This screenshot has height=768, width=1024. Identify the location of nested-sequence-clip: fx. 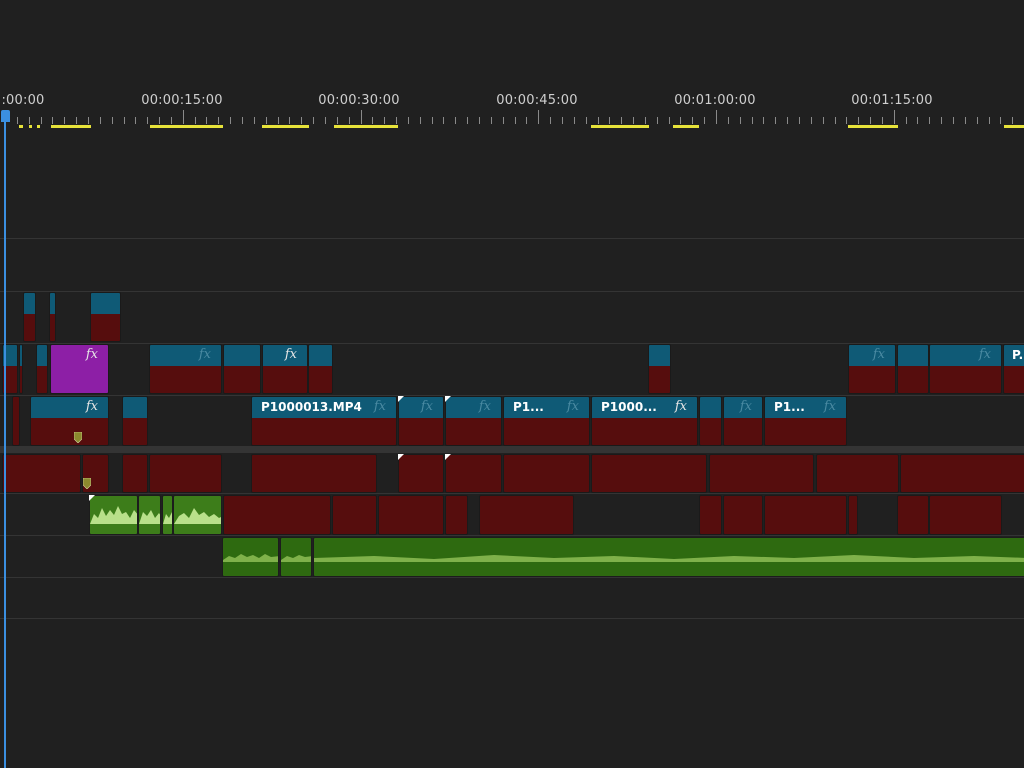
(79, 369).